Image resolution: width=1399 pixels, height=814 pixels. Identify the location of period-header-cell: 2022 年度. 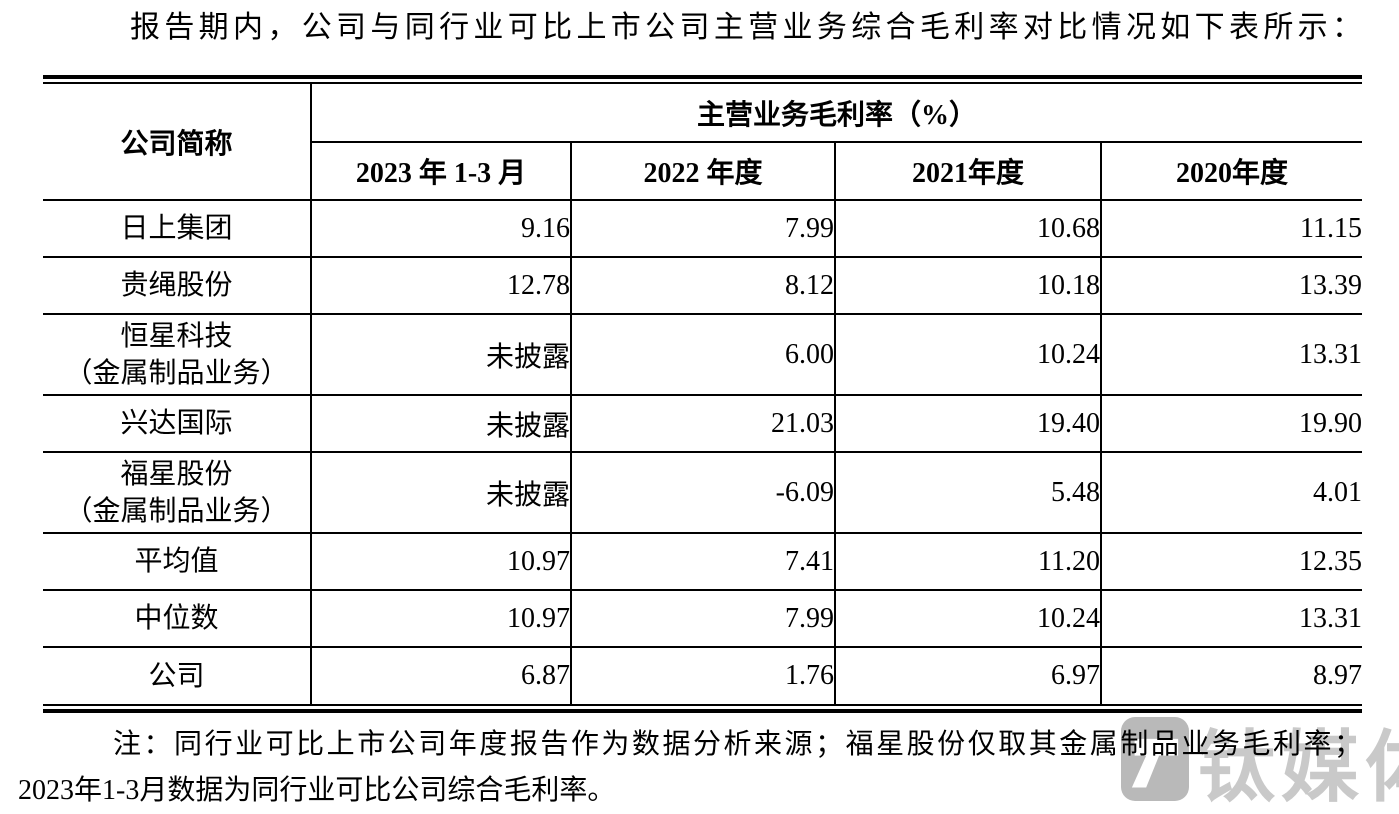
(703, 171).